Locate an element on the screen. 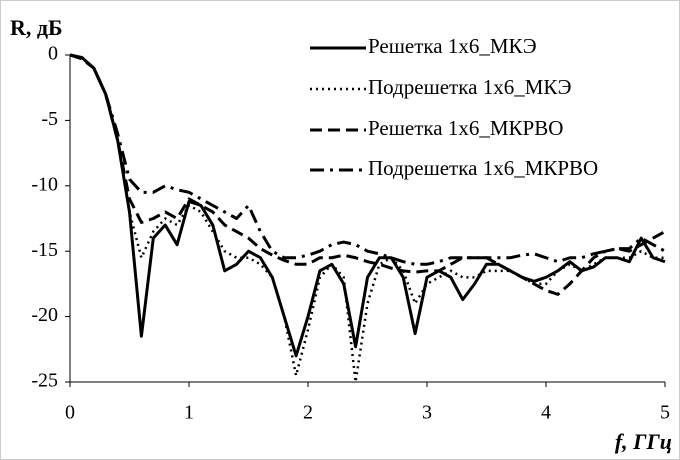  y-tick-label: -5 is located at coordinates (49, 119).